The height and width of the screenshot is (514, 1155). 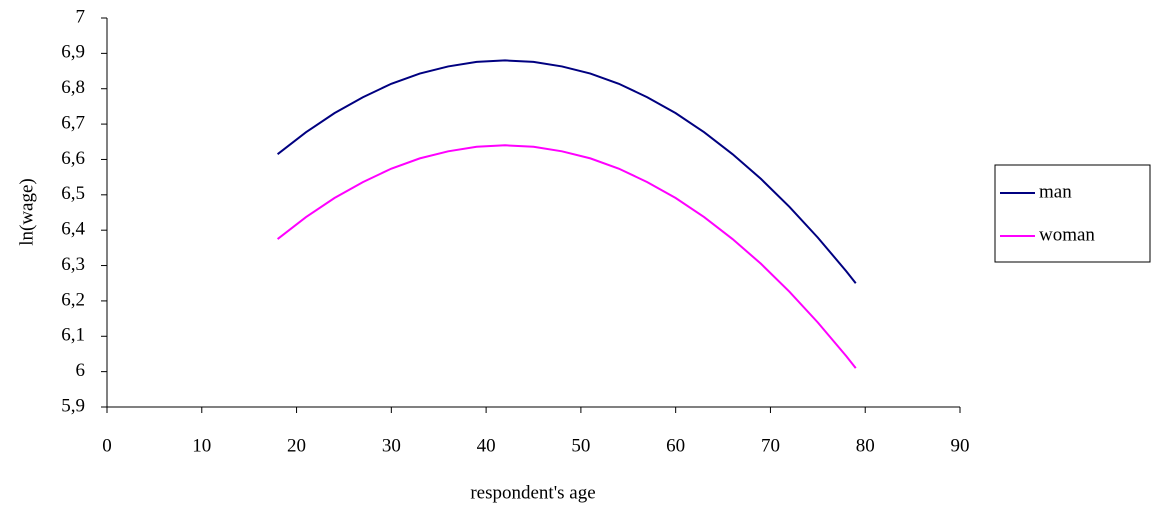 I want to click on legend-label: man, so click(x=1055, y=191).